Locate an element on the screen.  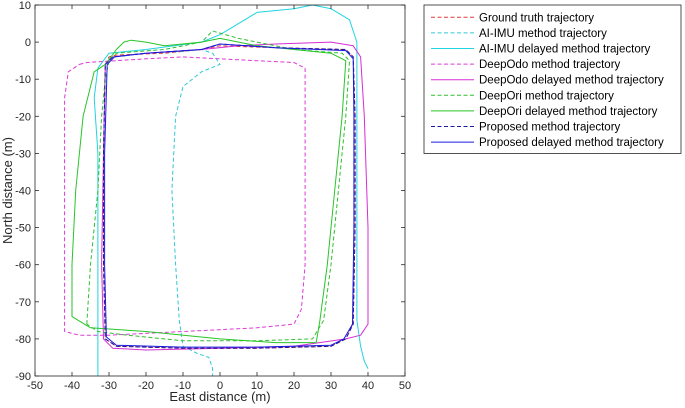
x-tick-label: 10 is located at coordinates (257, 386).